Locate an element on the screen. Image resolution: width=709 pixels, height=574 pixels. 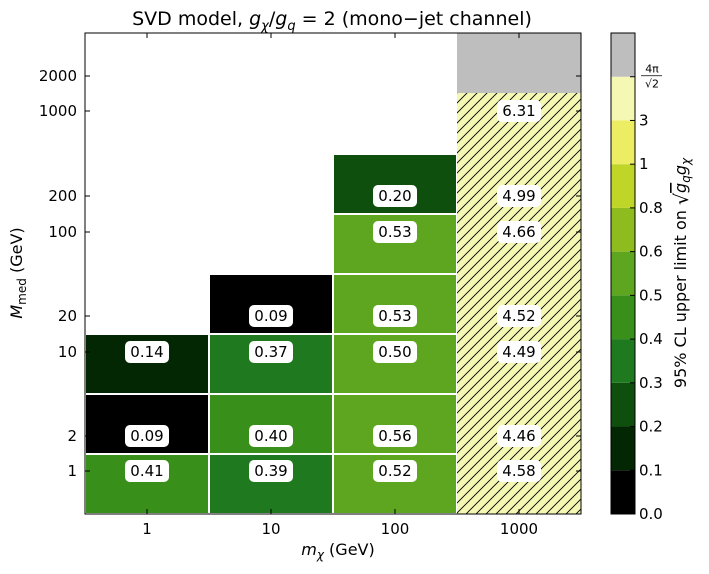
cell-value-label: 0.37 is located at coordinates (271, 352).